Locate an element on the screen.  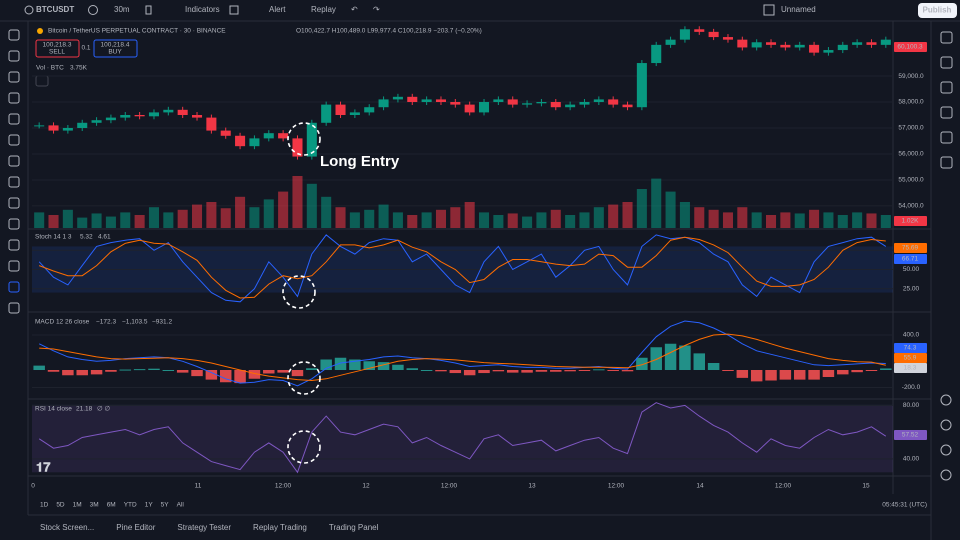
sell-price: 100,218.3 is located at coordinates (57, 45).